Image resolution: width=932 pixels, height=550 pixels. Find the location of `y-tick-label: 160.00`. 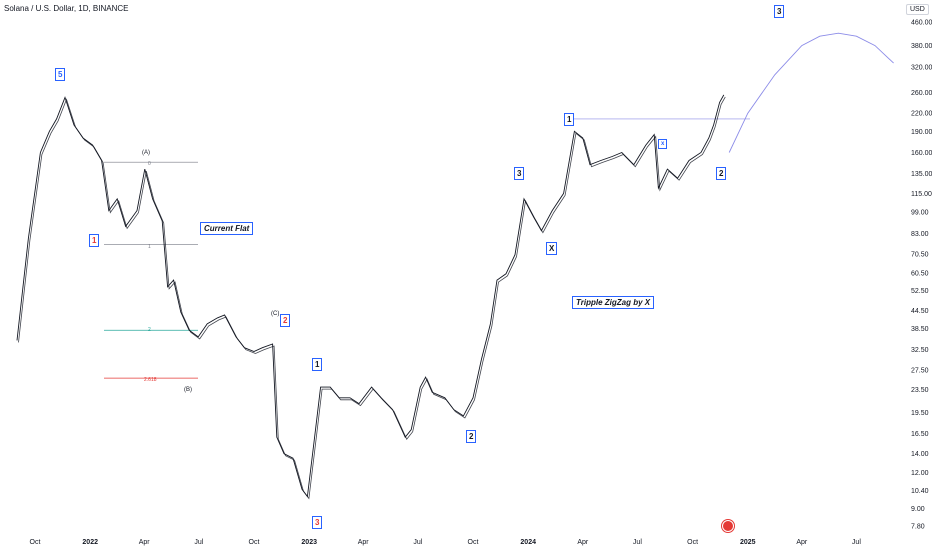

y-tick-label: 160.00 is located at coordinates (921, 153).